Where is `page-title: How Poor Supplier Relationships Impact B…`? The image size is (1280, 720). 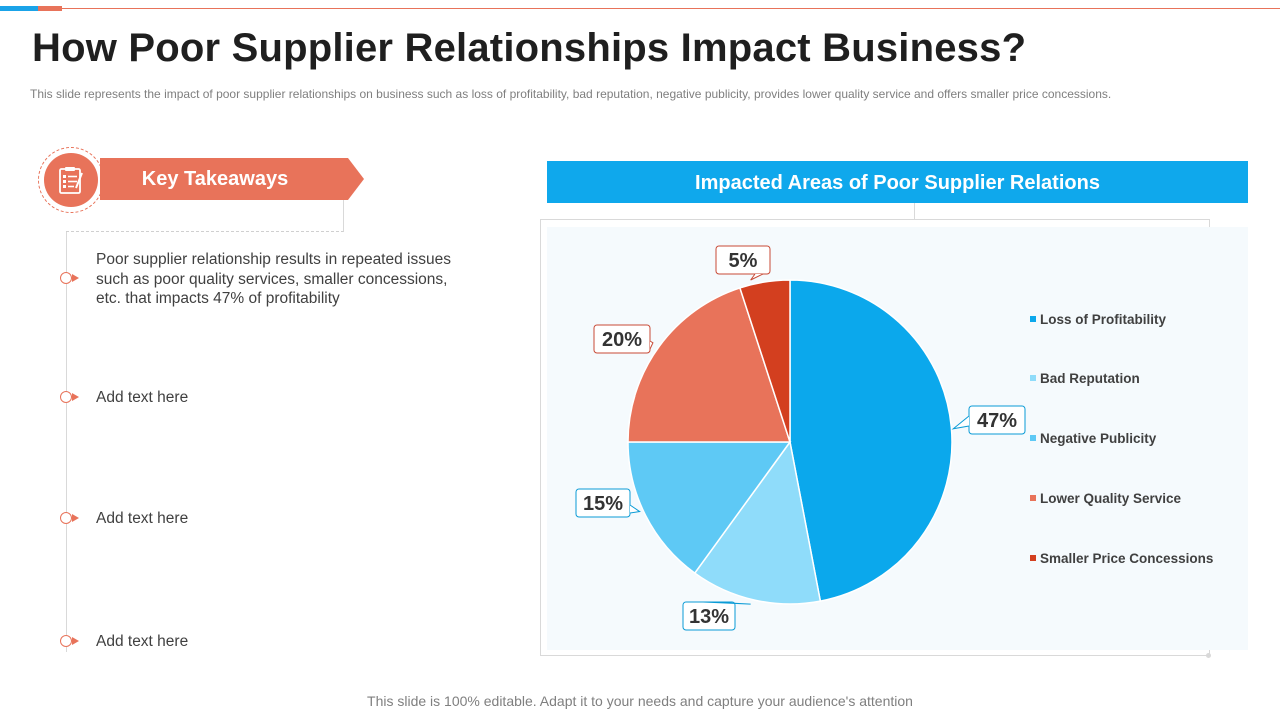 page-title: How Poor Supplier Relationships Impact B… is located at coordinates (529, 48).